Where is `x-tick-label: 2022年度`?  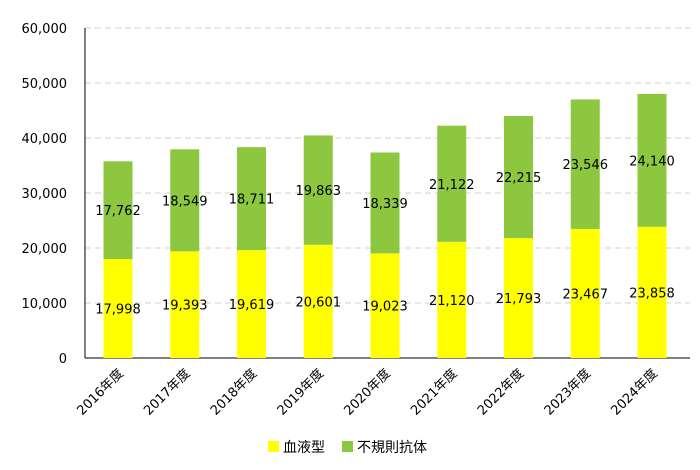
x-tick-label: 2022年度 is located at coordinates (500, 392).